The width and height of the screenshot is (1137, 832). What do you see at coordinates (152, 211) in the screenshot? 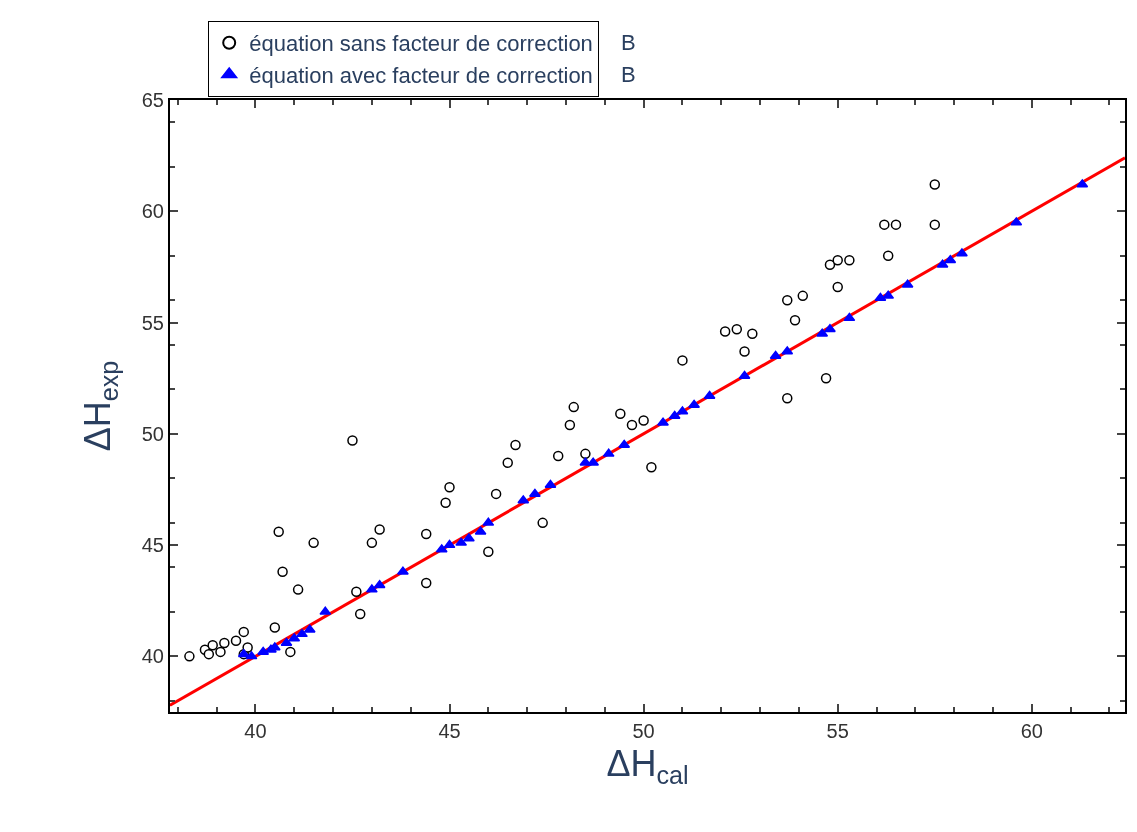
I see `y-tick-label: 60` at bounding box center [152, 211].